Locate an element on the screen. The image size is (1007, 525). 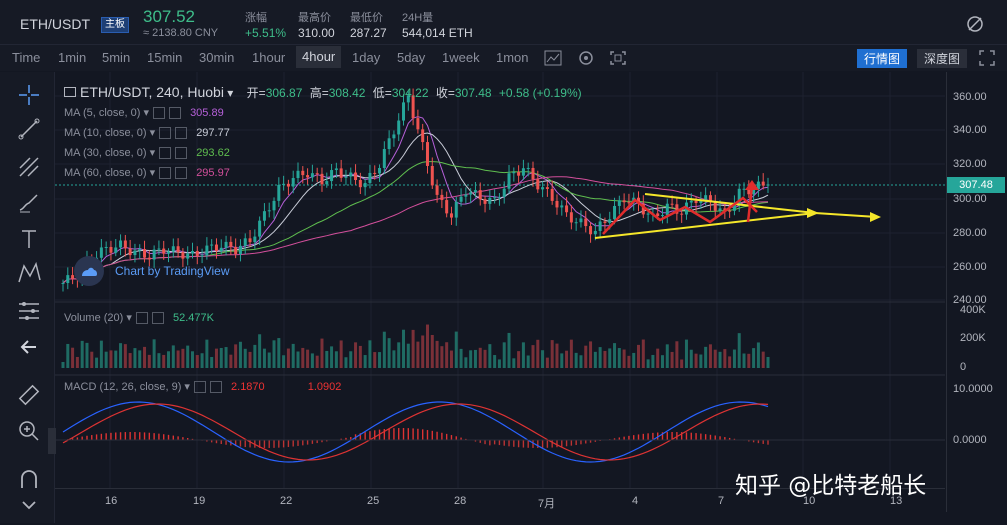
text-icon is located at coordinates (29, 239).